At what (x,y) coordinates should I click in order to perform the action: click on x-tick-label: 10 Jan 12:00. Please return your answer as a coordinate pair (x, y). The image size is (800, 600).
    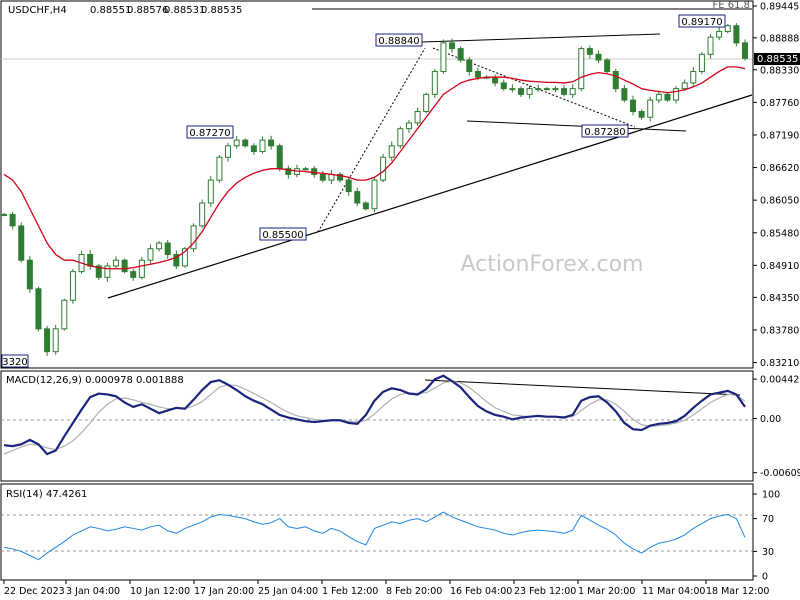
    Looking at the image, I should click on (160, 591).